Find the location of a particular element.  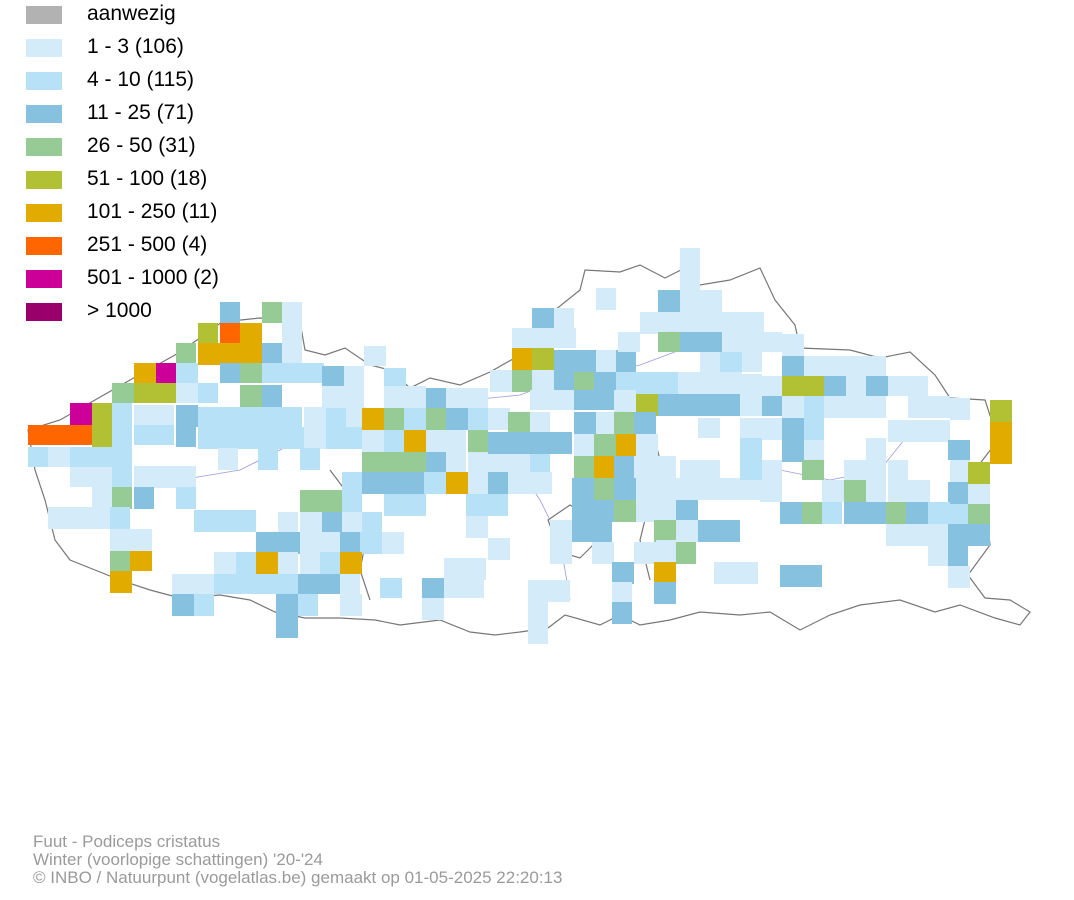

legend-label: 26 - 50 (31) is located at coordinates (141, 145).